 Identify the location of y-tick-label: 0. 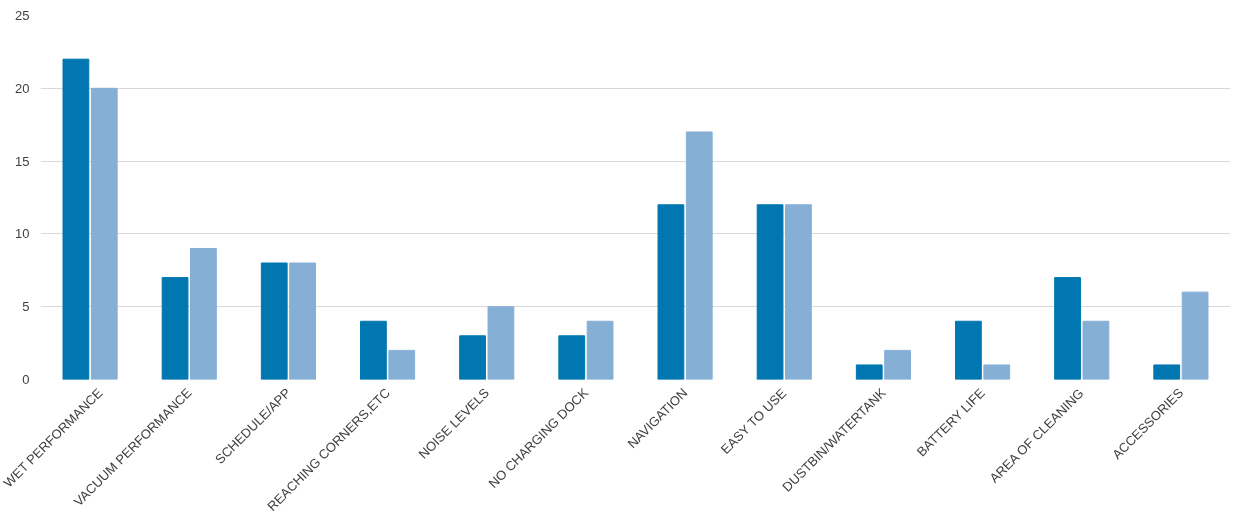
(26, 379).